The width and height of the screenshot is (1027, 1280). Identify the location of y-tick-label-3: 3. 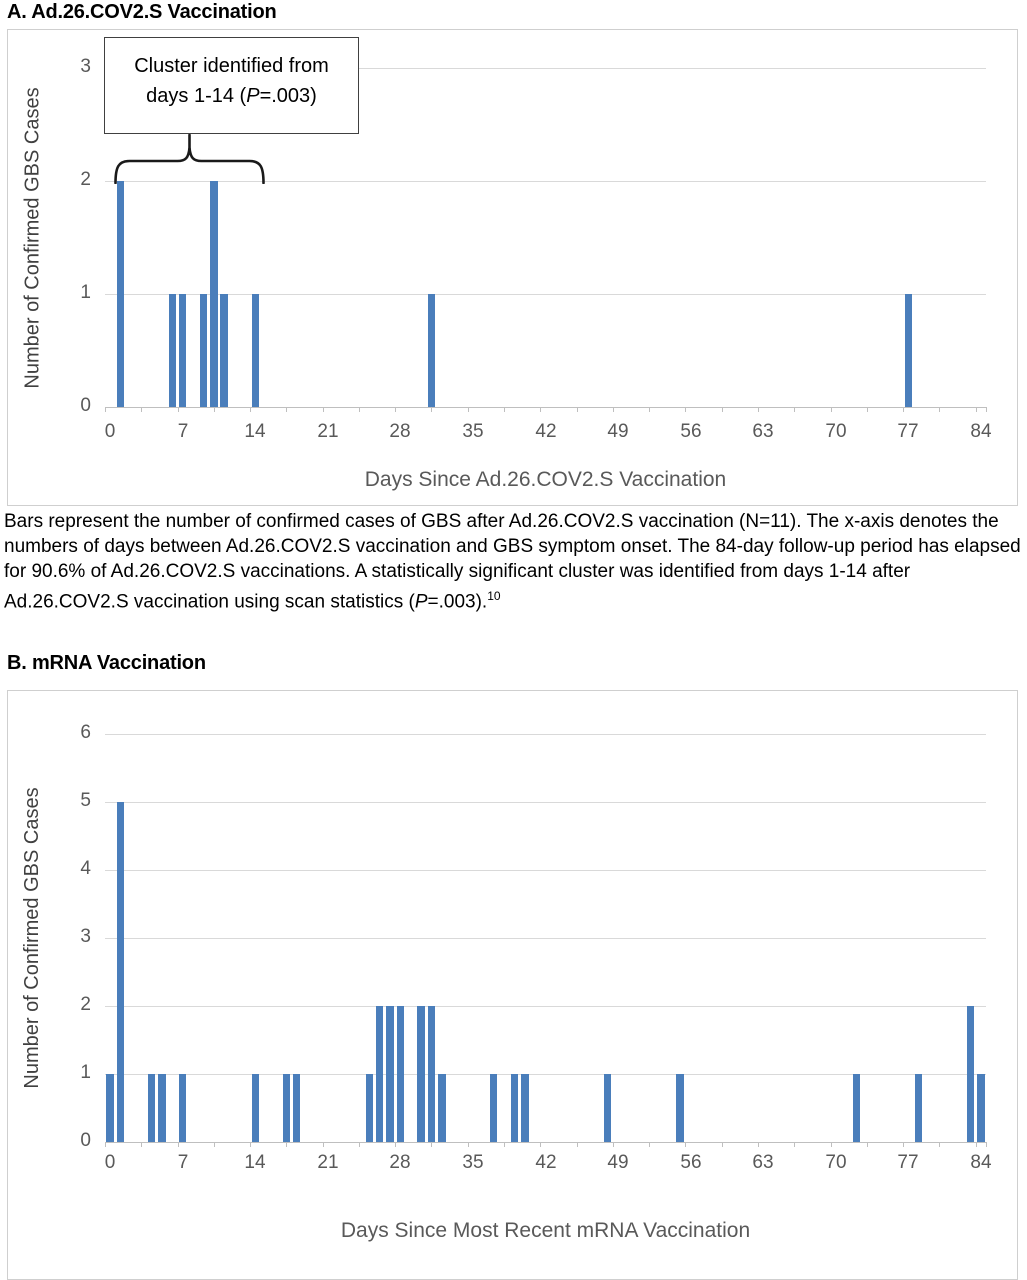
(85, 936).